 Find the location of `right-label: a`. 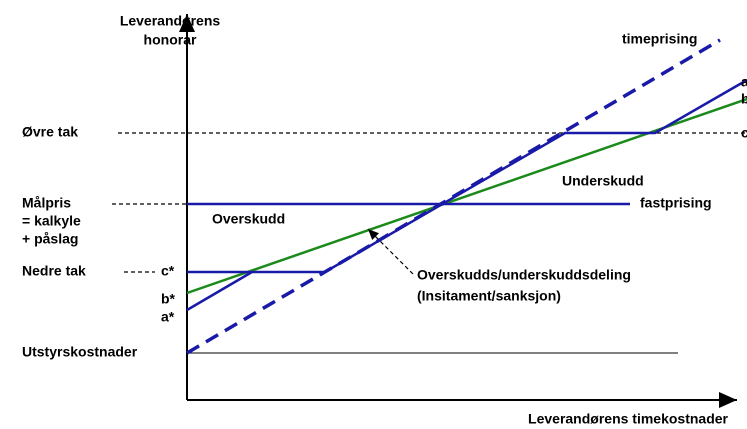

right-label: a is located at coordinates (744, 82).